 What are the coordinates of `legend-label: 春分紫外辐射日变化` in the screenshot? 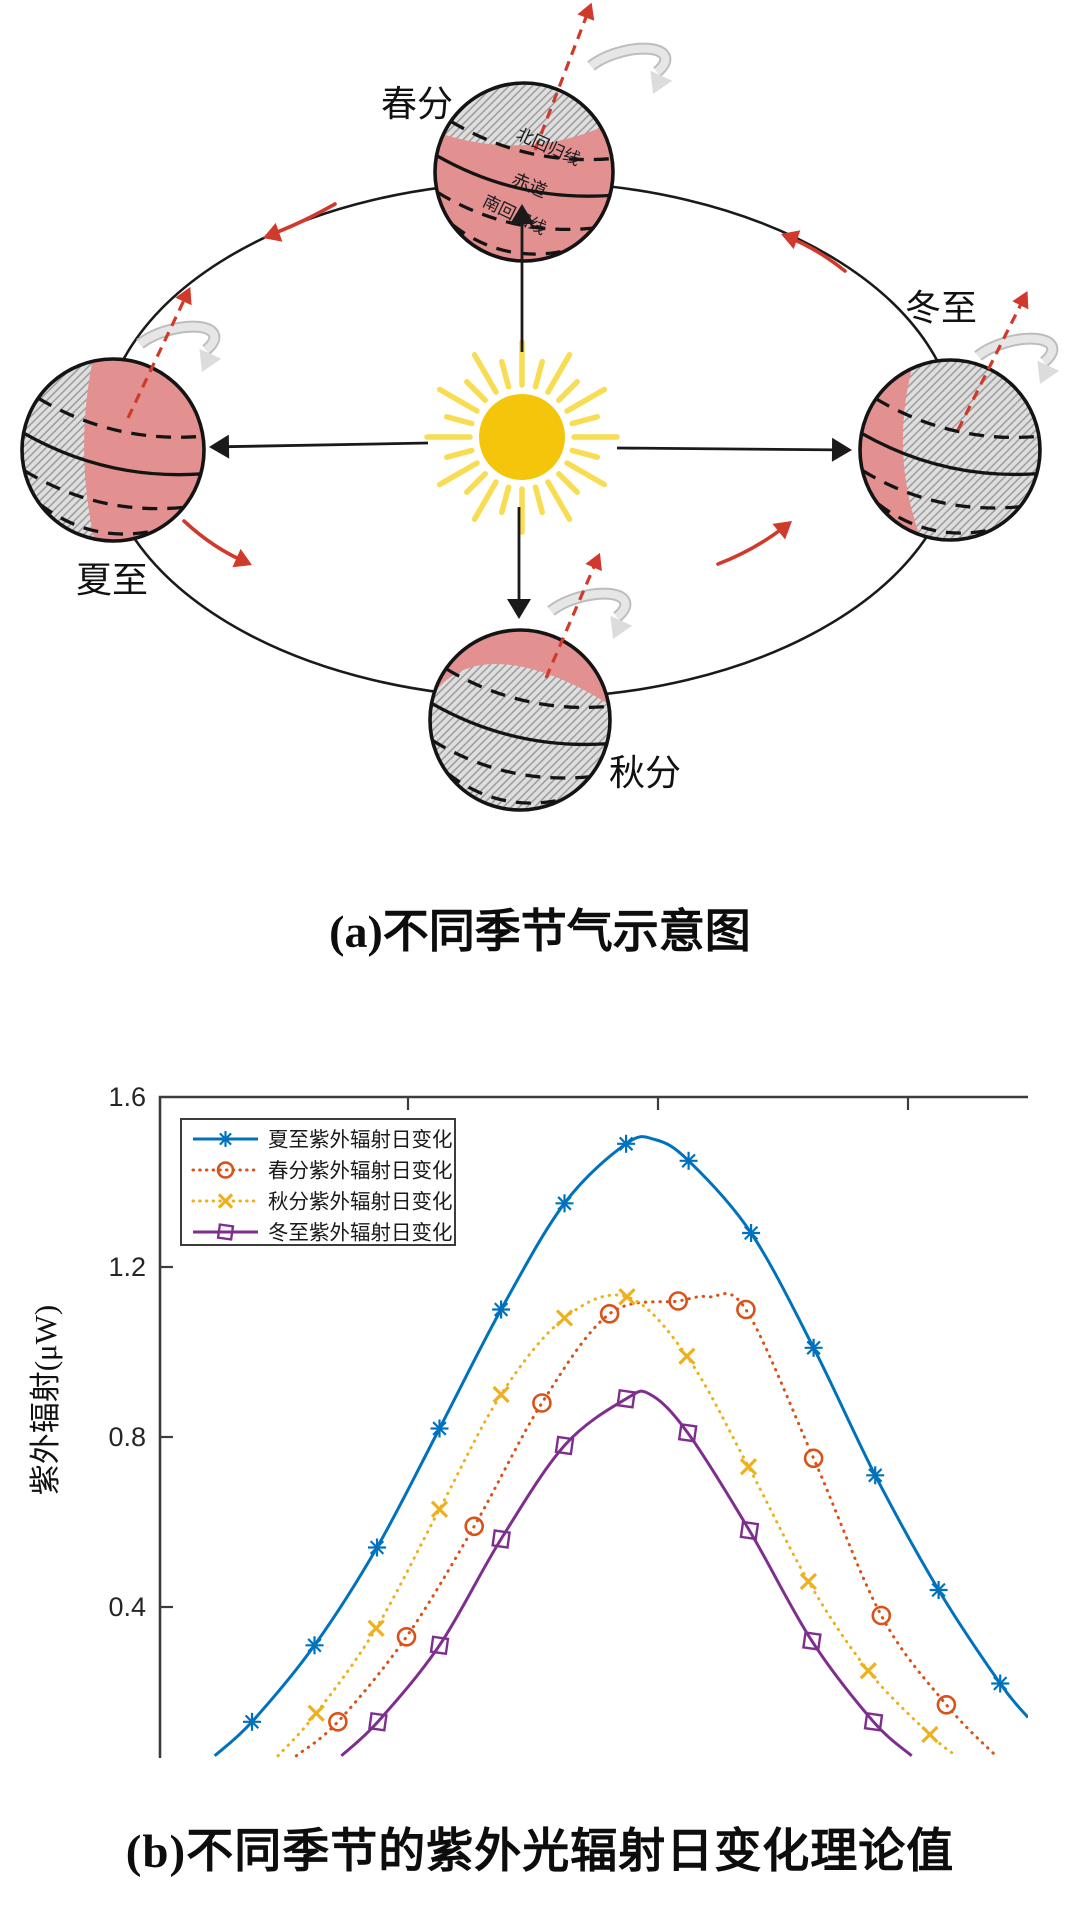 It's located at (360, 1171).